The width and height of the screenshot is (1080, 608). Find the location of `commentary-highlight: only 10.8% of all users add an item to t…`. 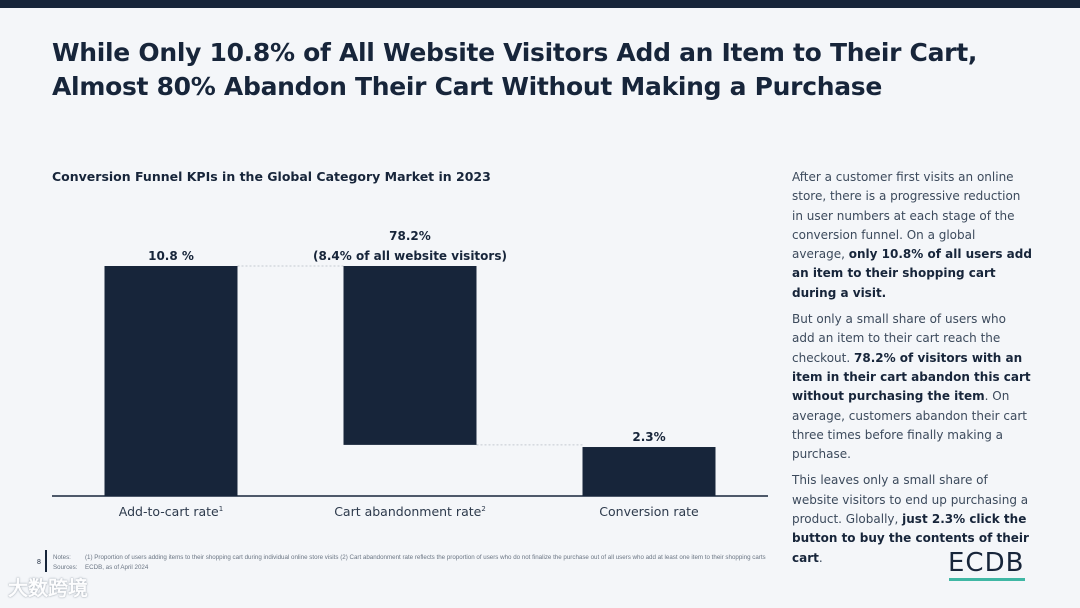

commentary-highlight: only 10.8% of all users add an item to t… is located at coordinates (912, 273).